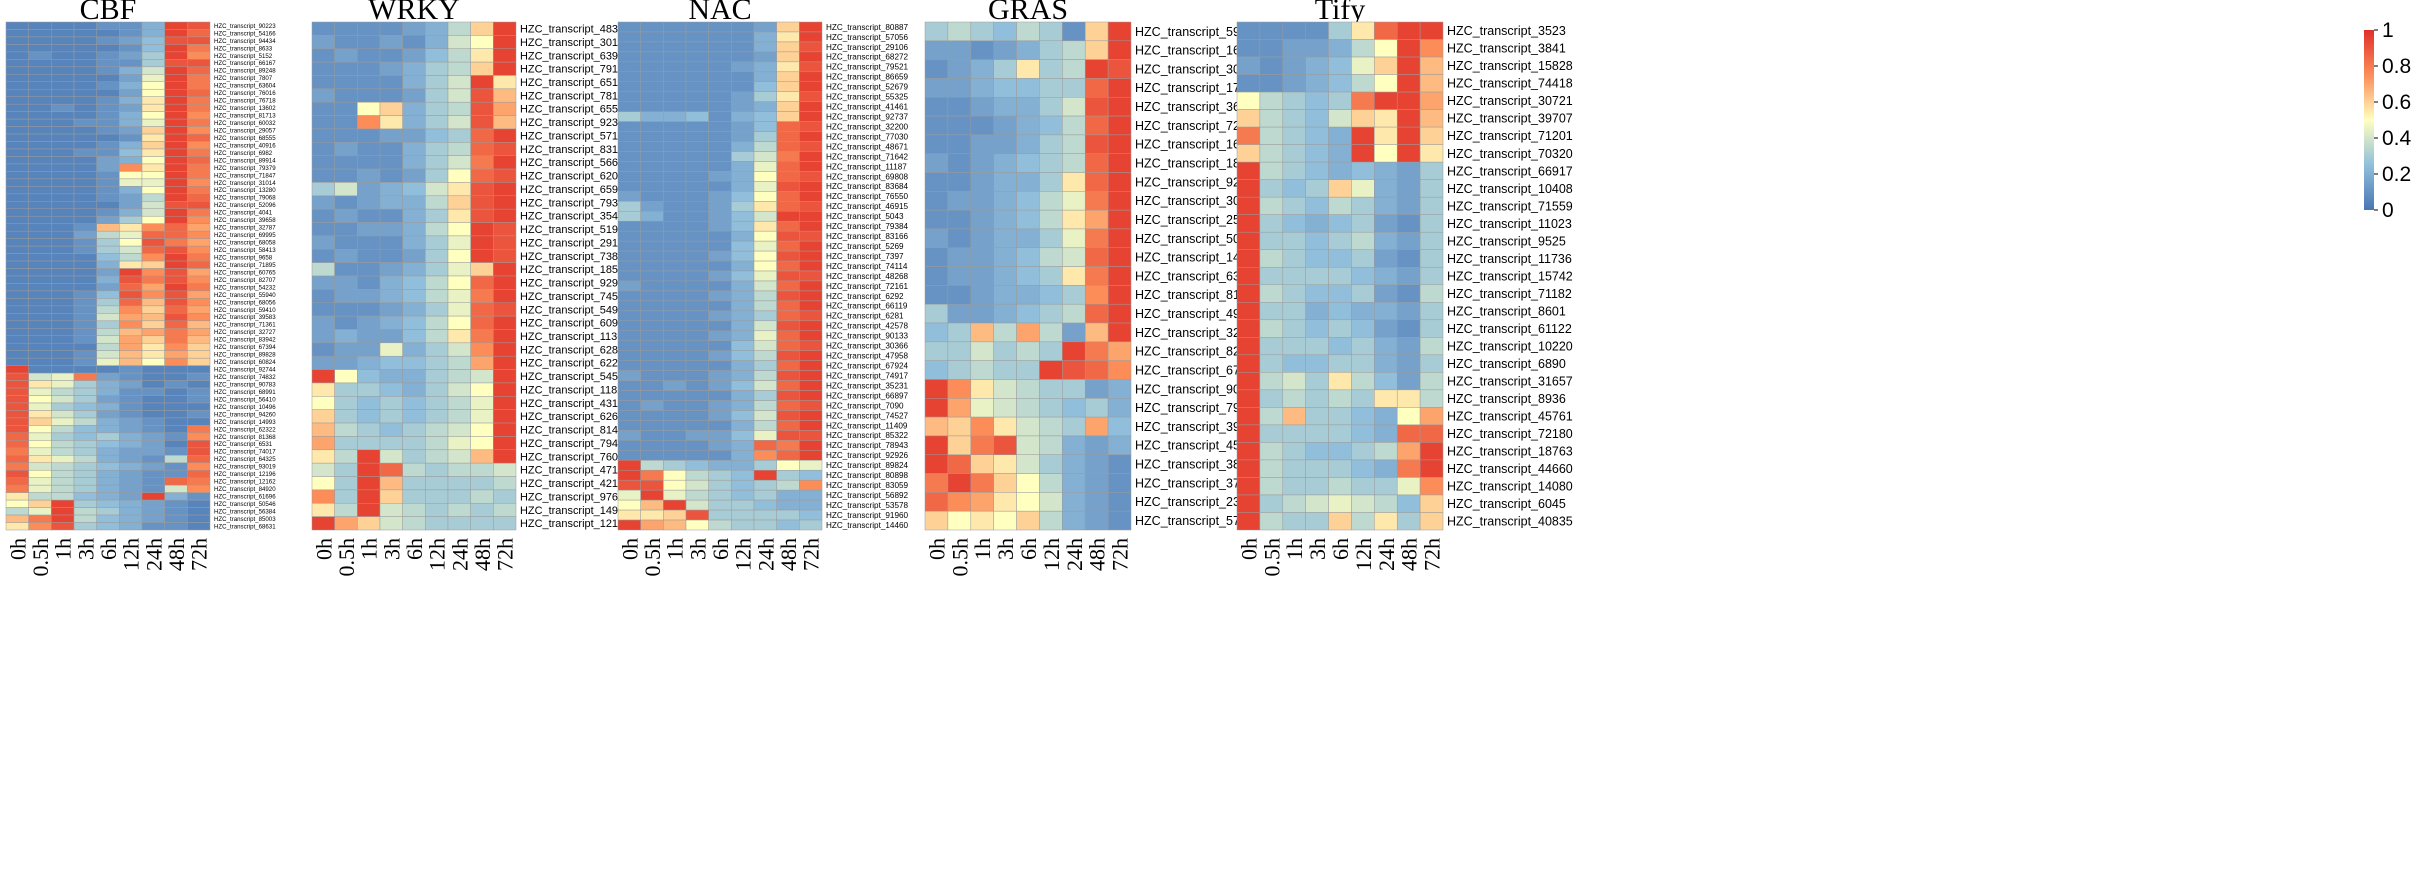 This screenshot has height=871, width=2416. I want to click on row-label: HZC_transcript_63907, so click(575, 56).